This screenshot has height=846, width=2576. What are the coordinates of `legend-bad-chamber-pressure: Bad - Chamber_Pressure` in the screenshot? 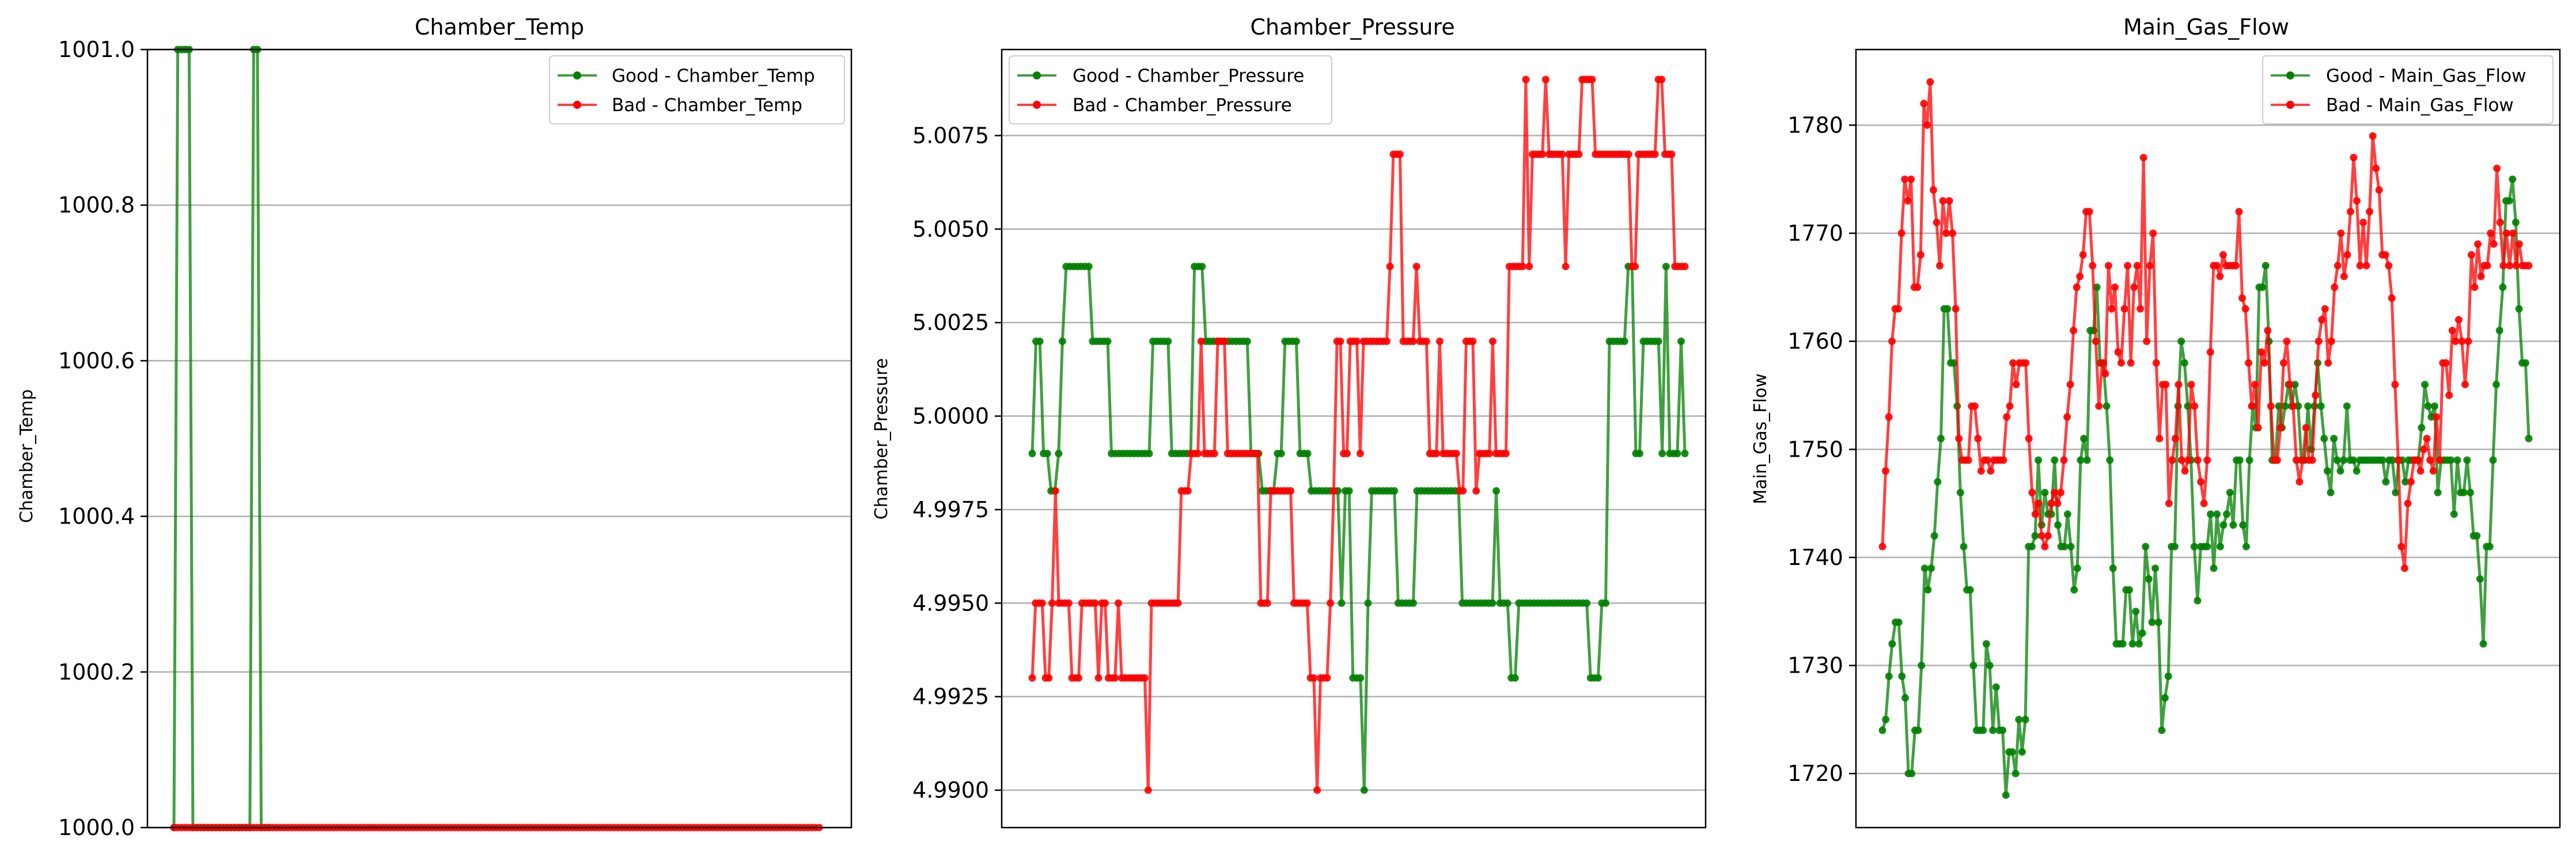 It's located at (1182, 105).